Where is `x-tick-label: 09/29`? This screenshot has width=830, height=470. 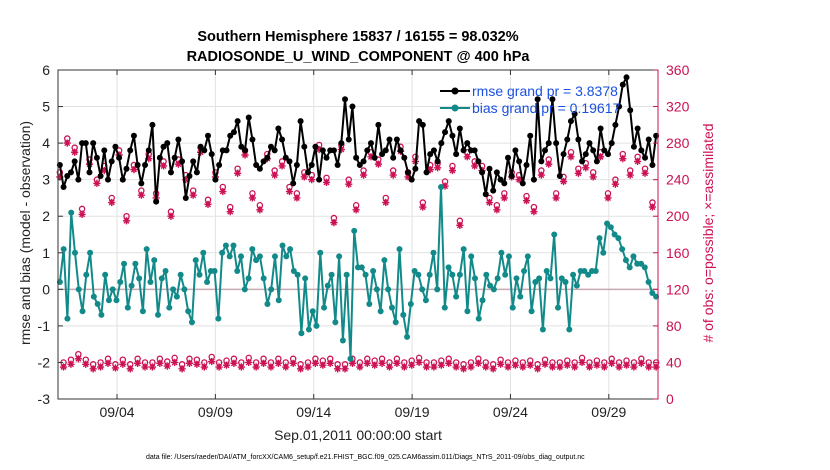
x-tick-label: 09/29 is located at coordinates (608, 412).